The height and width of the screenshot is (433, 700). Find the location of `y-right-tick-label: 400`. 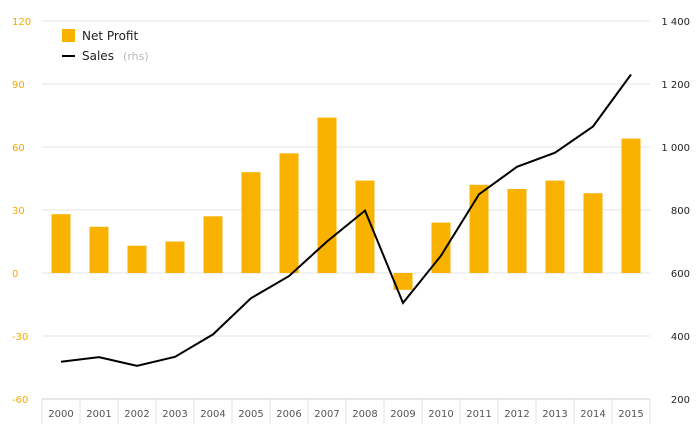

y-right-tick-label: 400 is located at coordinates (680, 337).